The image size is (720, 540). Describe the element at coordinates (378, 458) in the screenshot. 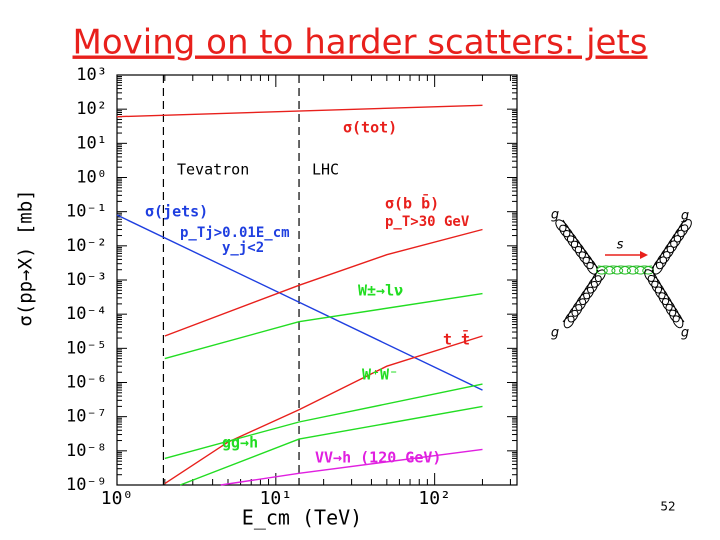

I see `series-label: VV→h (120 GeV)` at that location.